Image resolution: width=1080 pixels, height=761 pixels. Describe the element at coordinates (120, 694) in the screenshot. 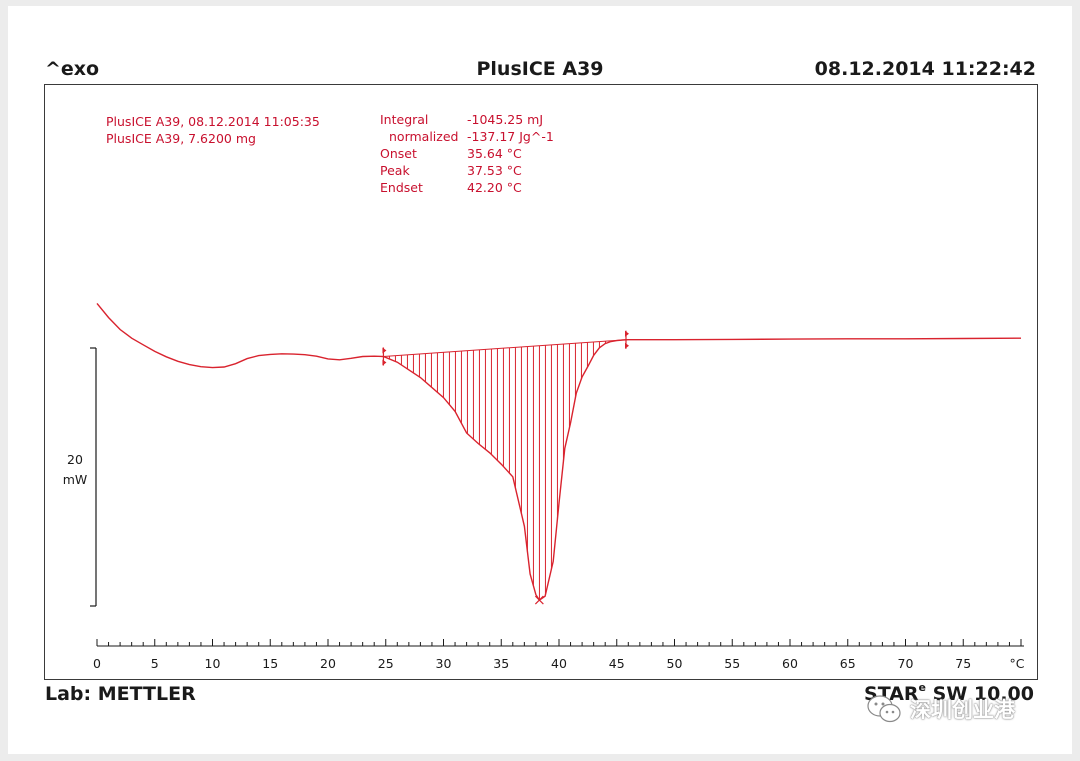

I see `lab-label: Lab: METTLER` at that location.